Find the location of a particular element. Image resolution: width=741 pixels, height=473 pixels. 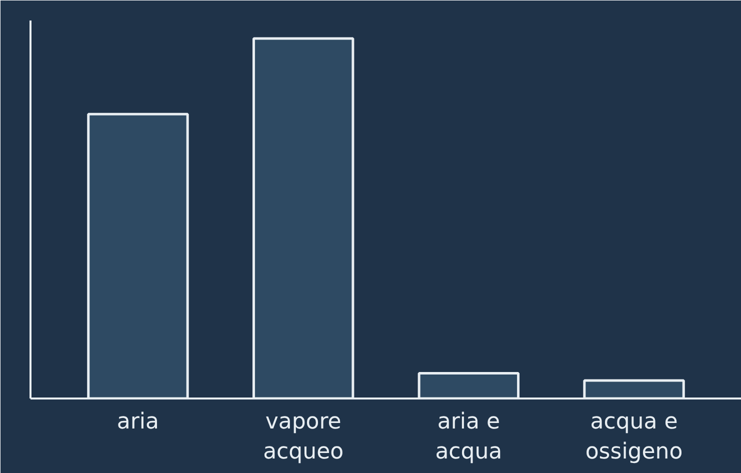

x-tick-label: aria is located at coordinates (138, 422).